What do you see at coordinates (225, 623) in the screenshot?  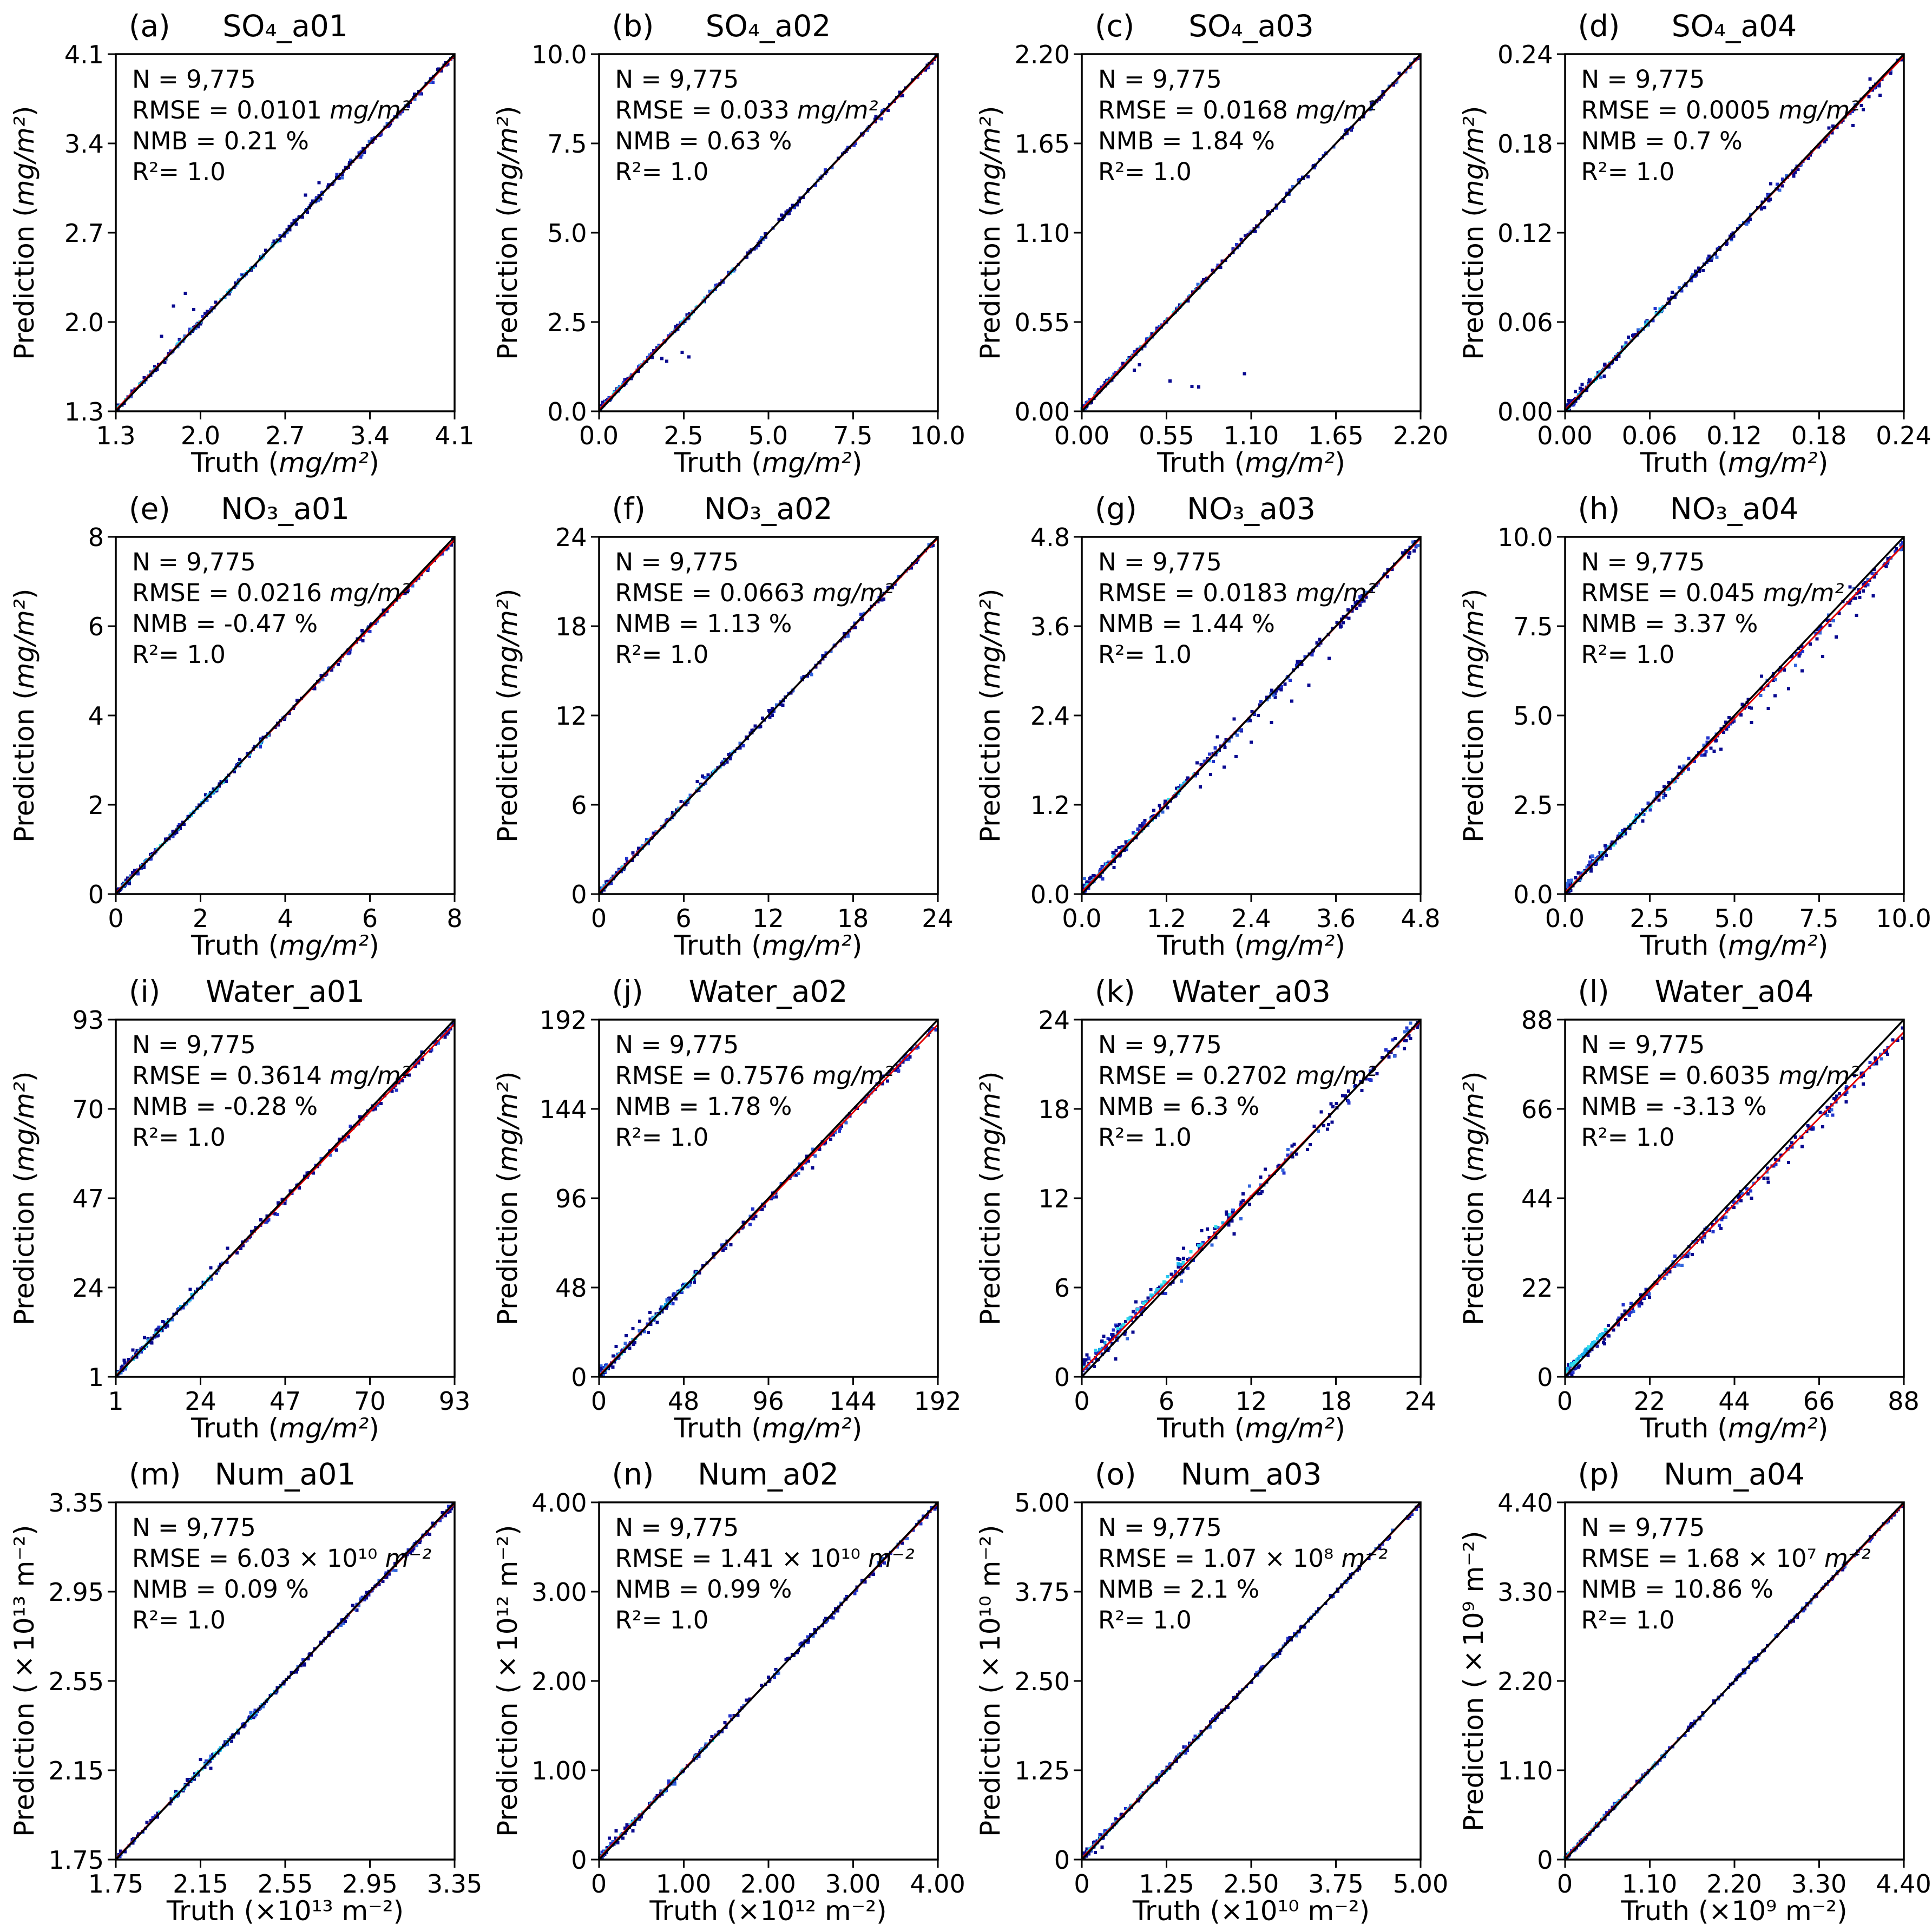 I see `stats-nmb: NMB = -0.47 %` at bounding box center [225, 623].